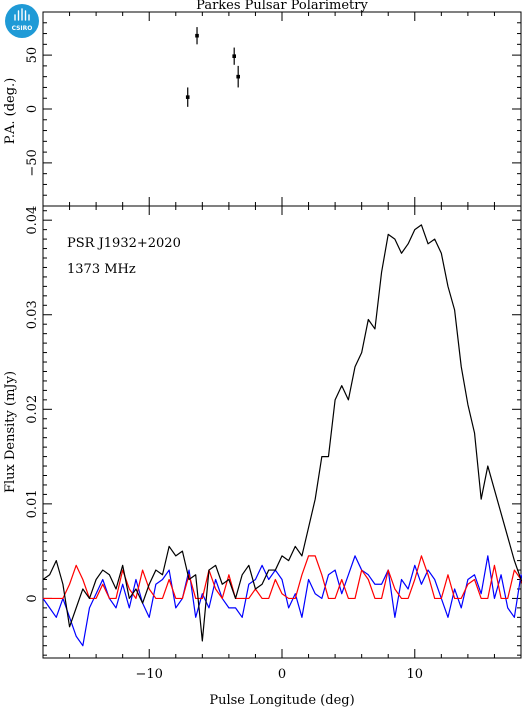 The height and width of the screenshot is (710, 522). I want to click on pa-points, so click(212, 67).